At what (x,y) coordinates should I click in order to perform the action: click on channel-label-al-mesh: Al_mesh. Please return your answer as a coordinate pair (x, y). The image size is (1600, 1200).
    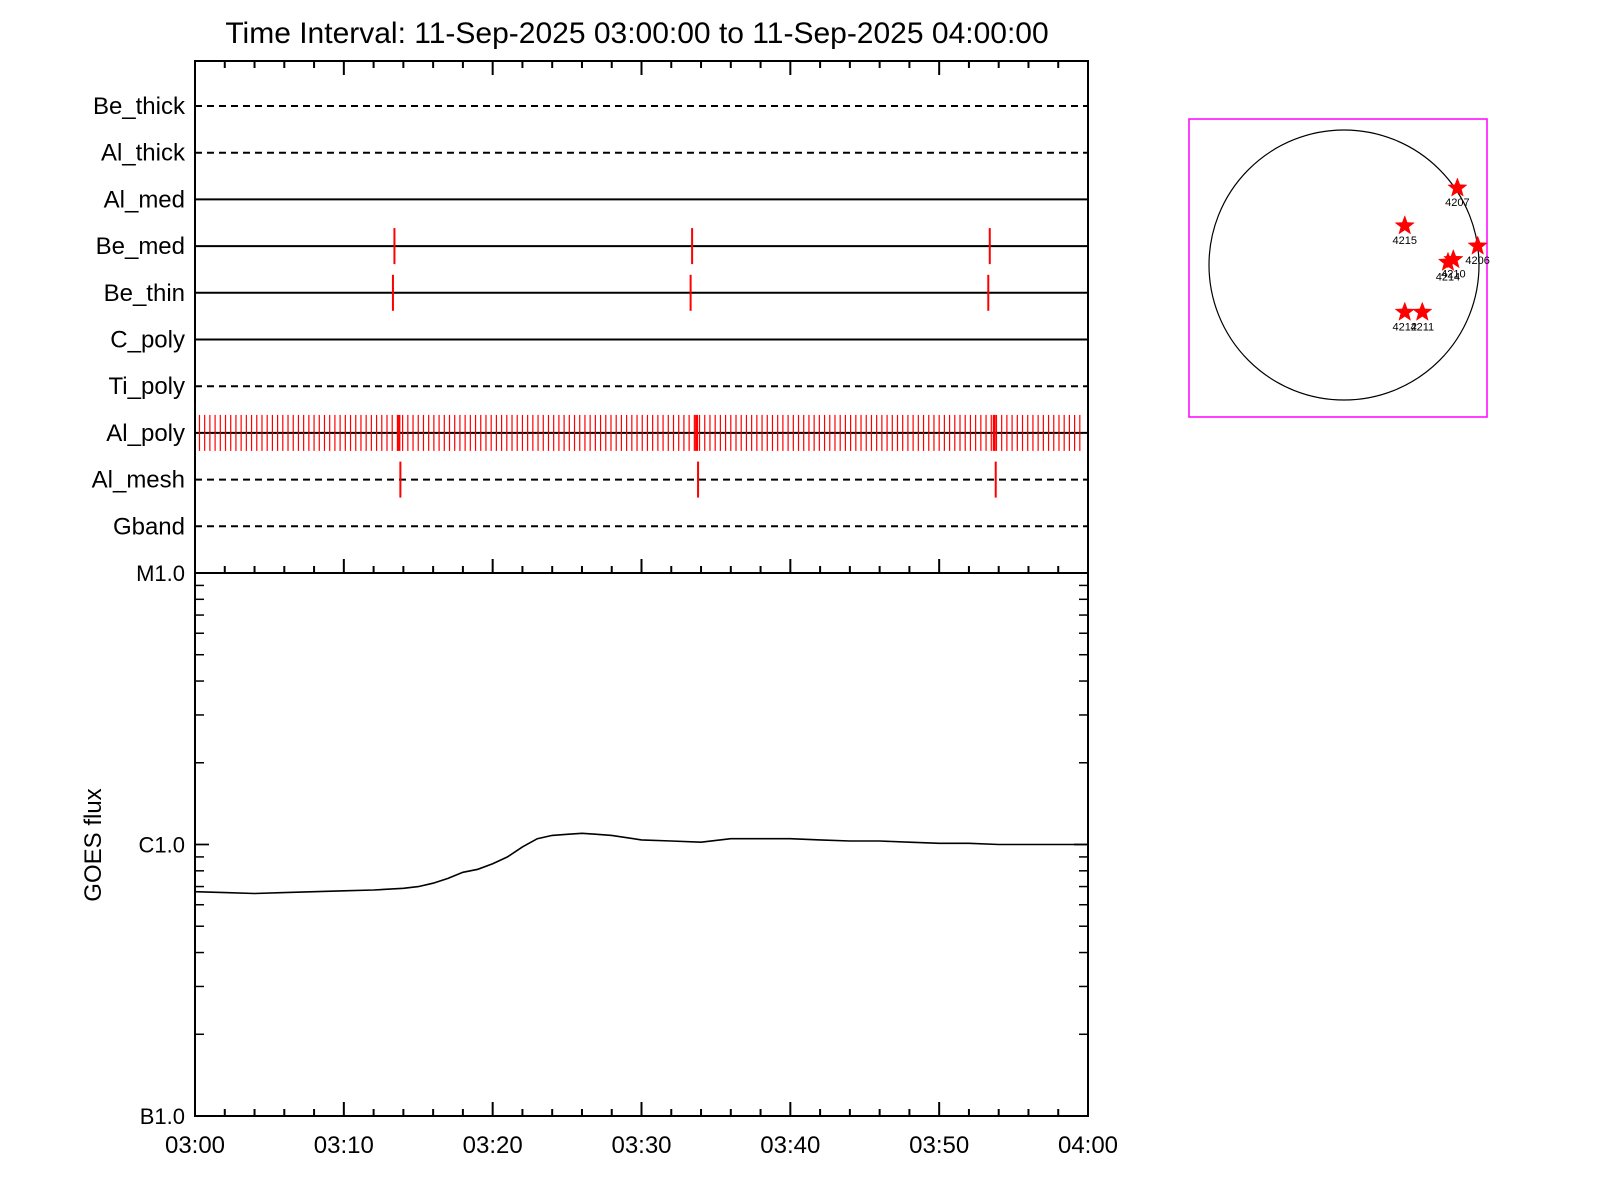
    Looking at the image, I should click on (138, 480).